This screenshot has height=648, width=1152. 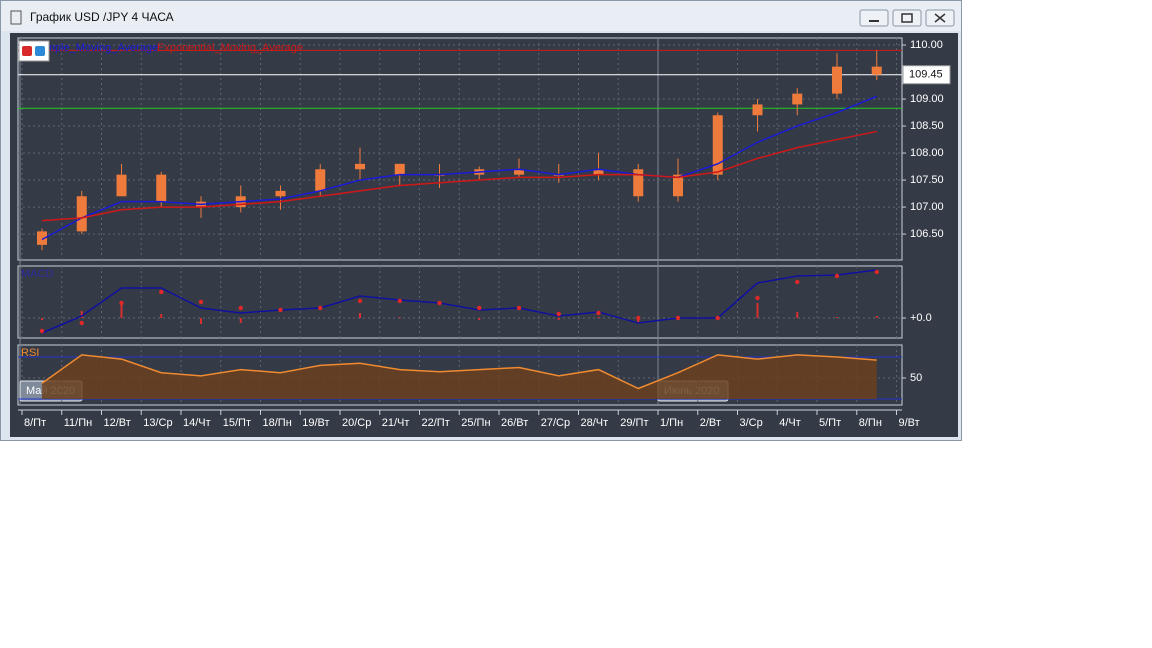 What do you see at coordinates (926, 45) in the screenshot?
I see `y-tick-label: 110.00` at bounding box center [926, 45].